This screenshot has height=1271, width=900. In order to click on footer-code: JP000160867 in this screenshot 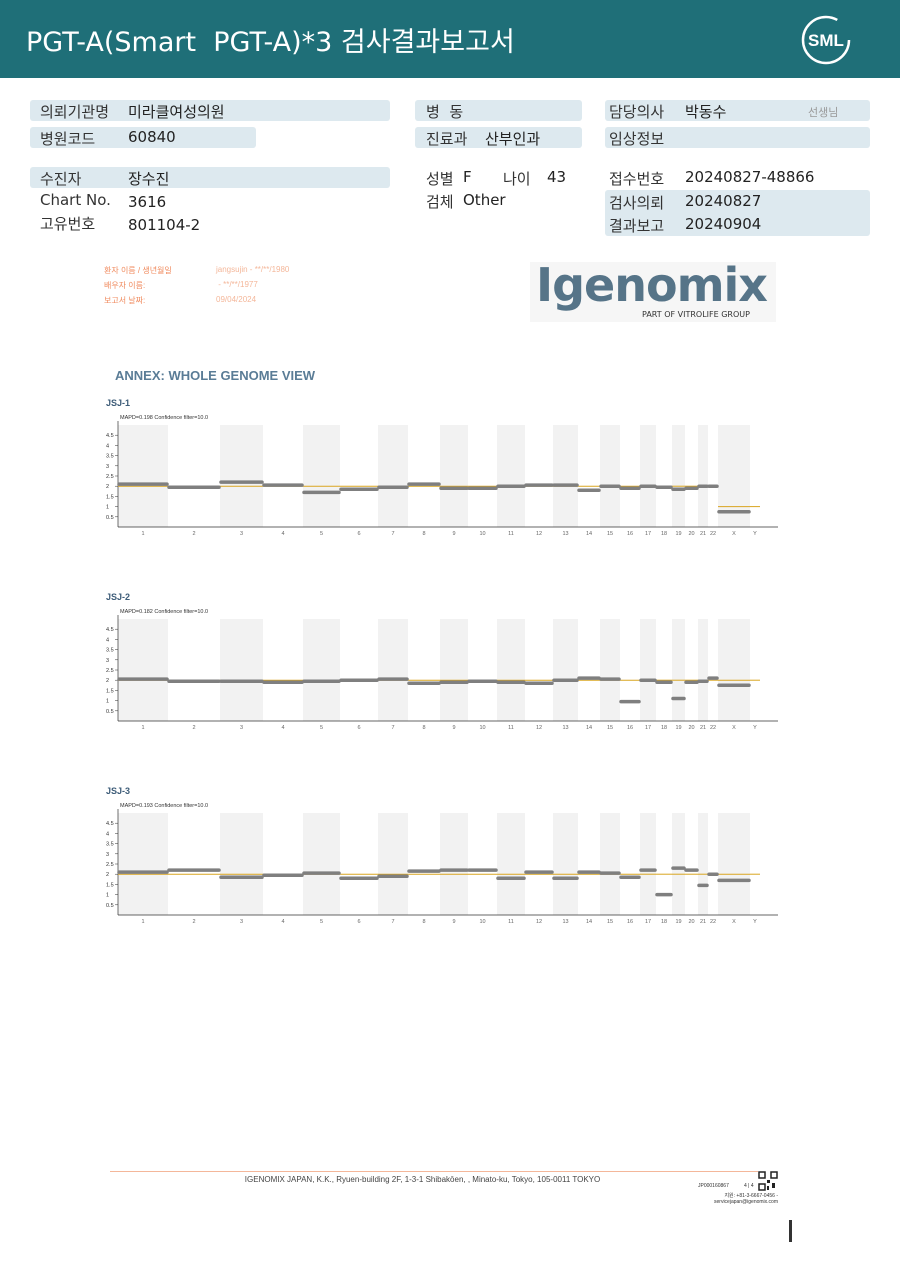, I will do `click(713, 1186)`.